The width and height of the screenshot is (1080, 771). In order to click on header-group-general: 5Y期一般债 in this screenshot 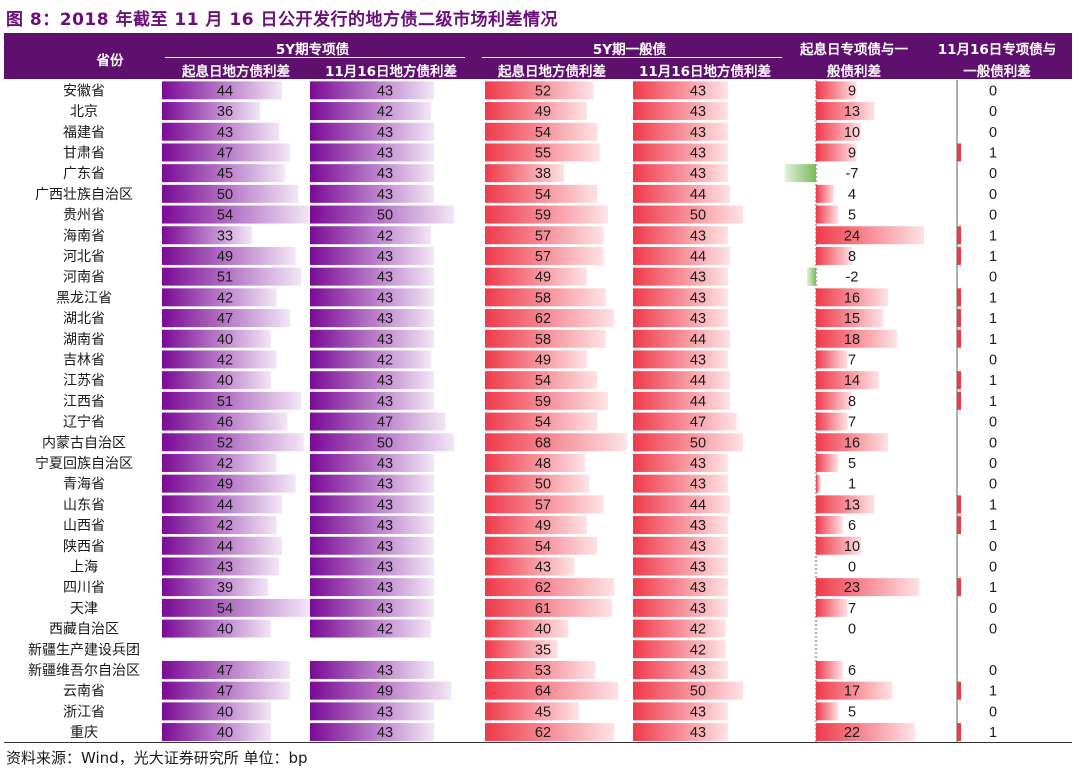, I will do `click(629, 50)`.